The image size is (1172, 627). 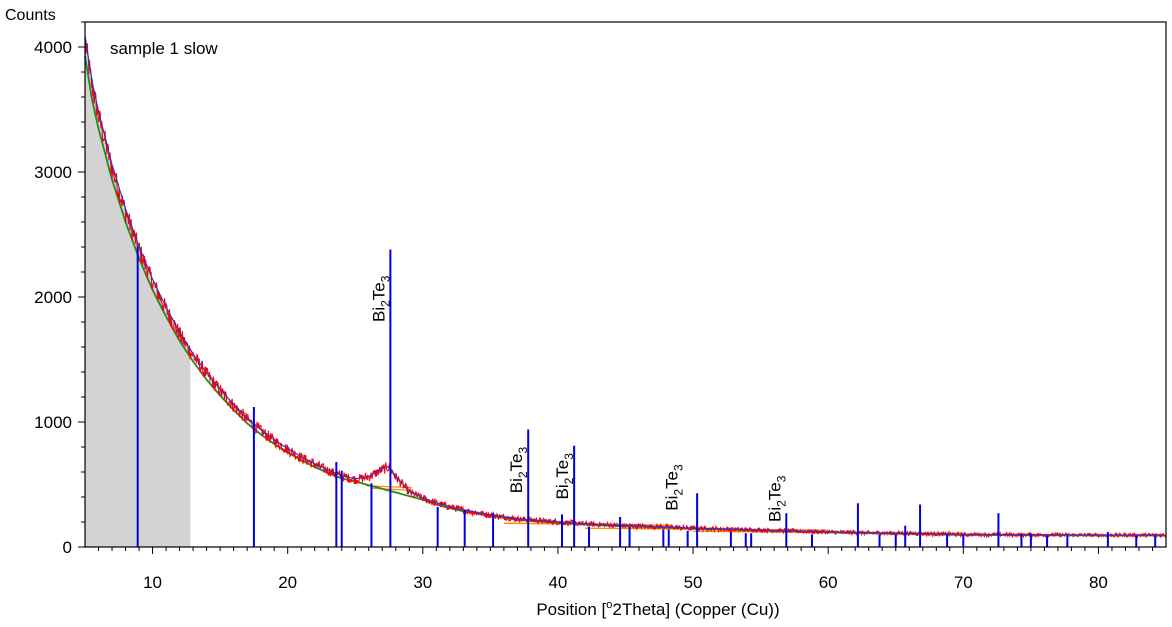 What do you see at coordinates (609, 605) in the screenshot?
I see `x-axis-label-degree: o` at bounding box center [609, 605].